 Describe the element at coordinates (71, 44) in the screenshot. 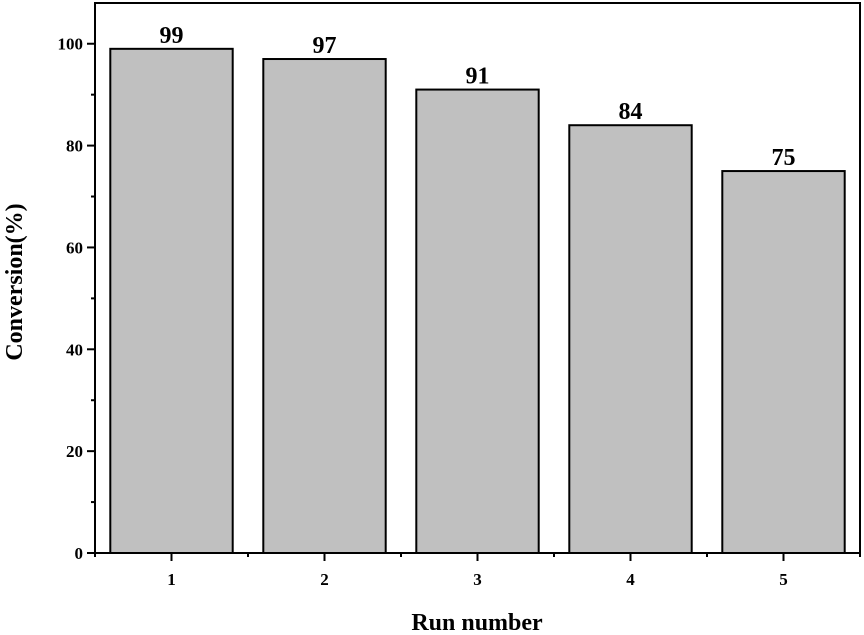

I see `y-tick-label: 100` at that location.